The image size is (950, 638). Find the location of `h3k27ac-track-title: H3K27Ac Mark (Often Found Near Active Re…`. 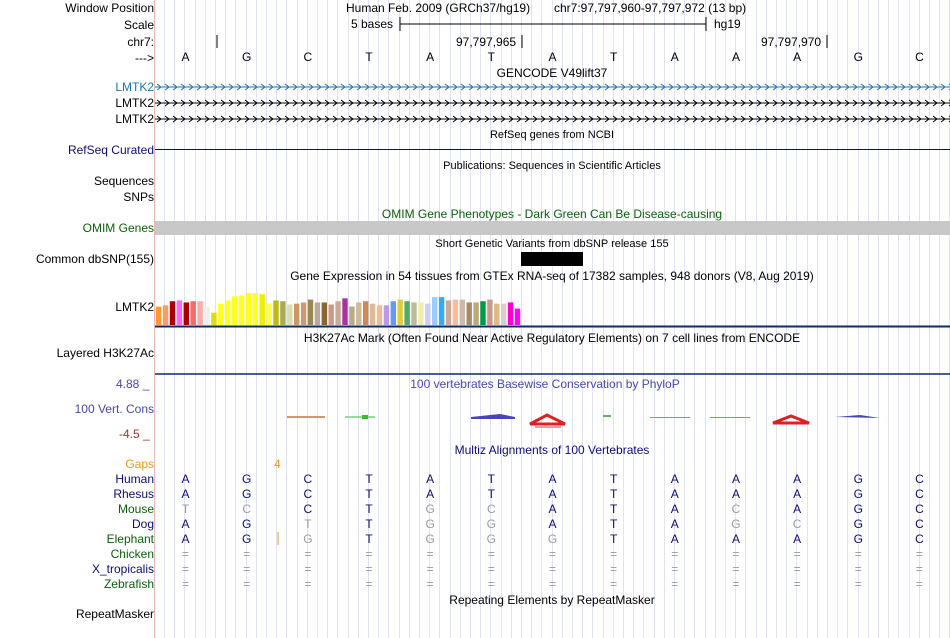

h3k27ac-track-title: H3K27Ac Mark (Often Found Near Active Re… is located at coordinates (552, 338).